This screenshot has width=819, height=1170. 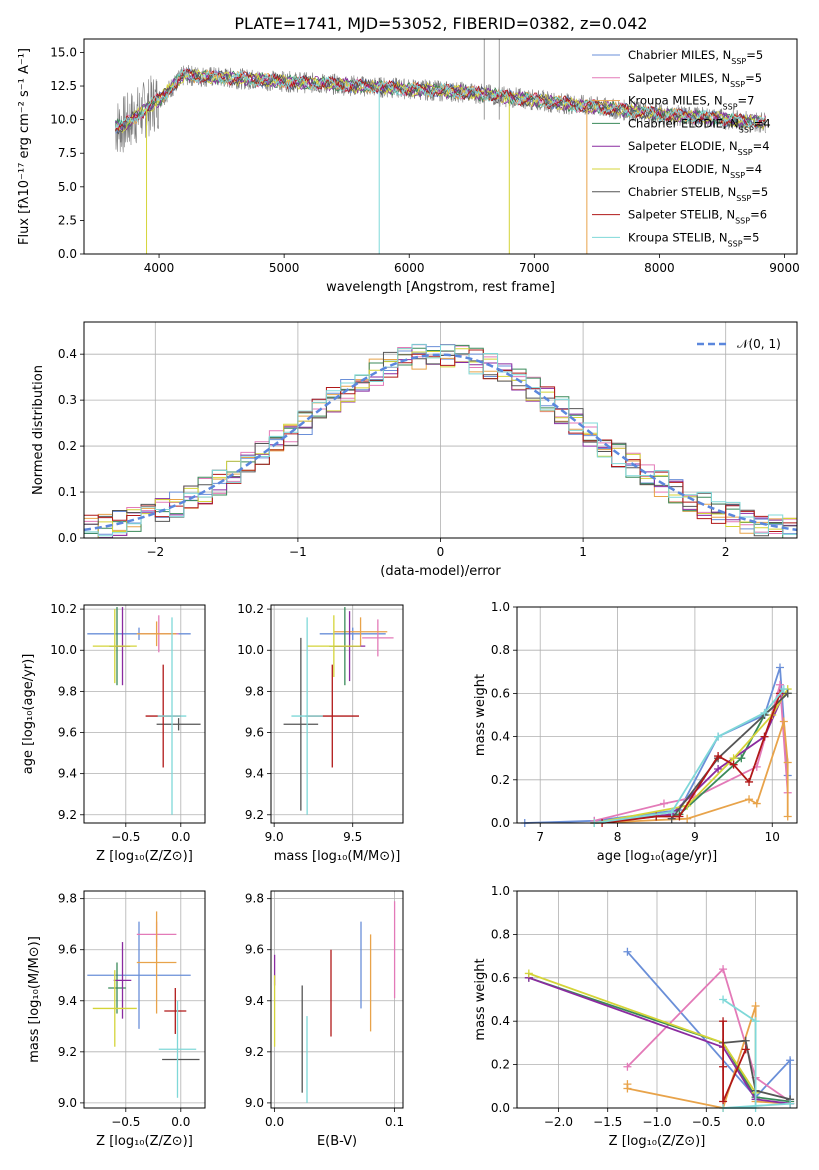 What do you see at coordinates (63, 52) in the screenshot?
I see `y-tick-label: 15.0` at bounding box center [63, 52].